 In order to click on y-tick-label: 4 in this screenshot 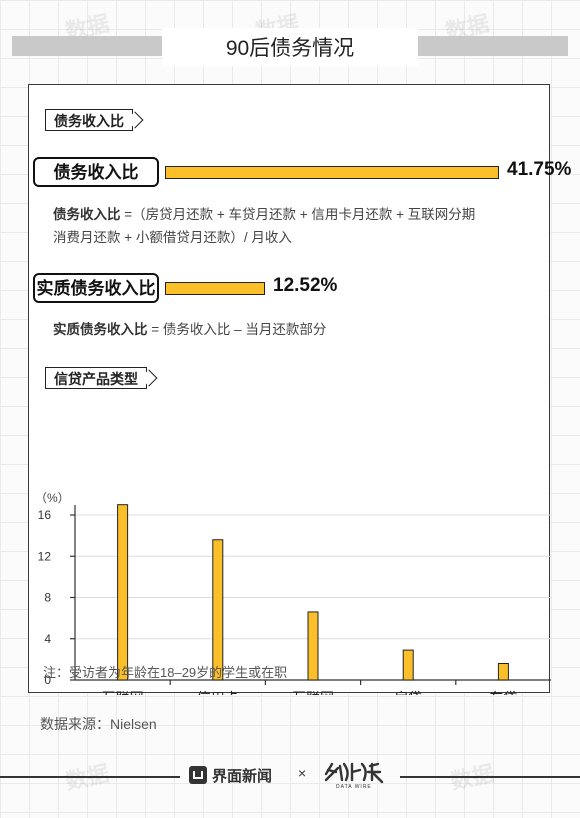, I will do `click(47, 639)`.